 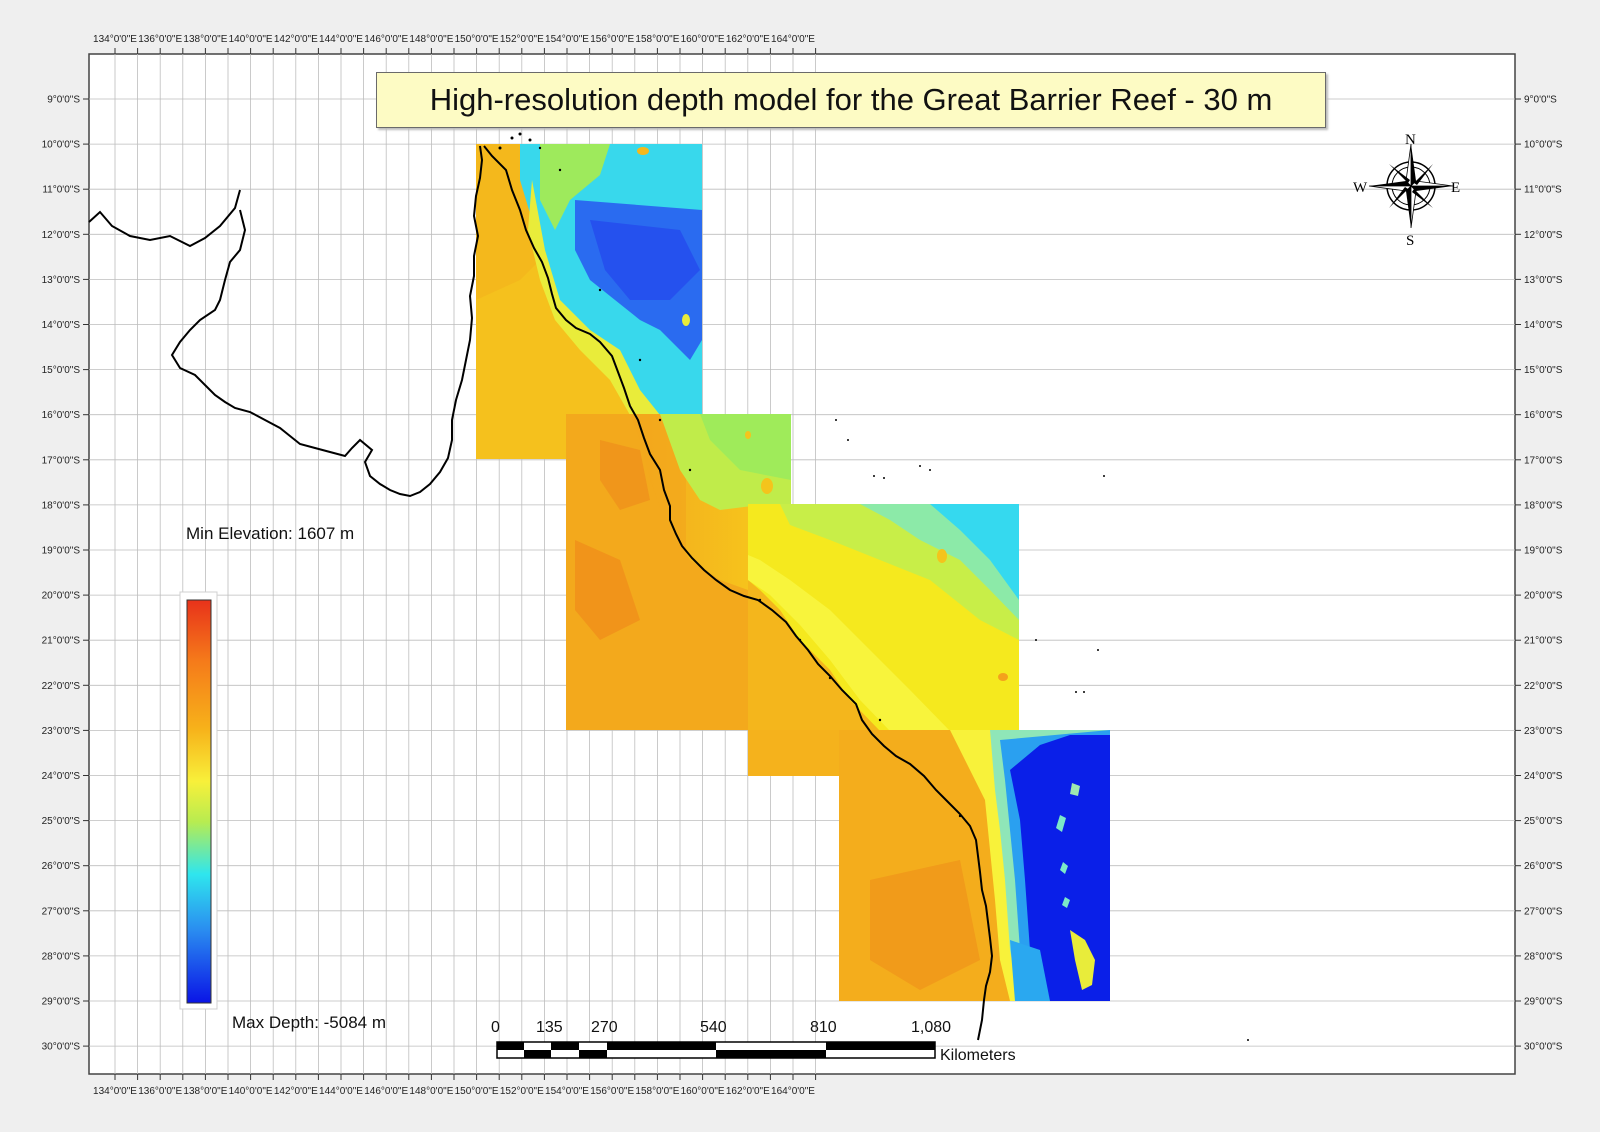 I want to click on lon-label-top: 158°0'0"E, so click(x=657, y=39).